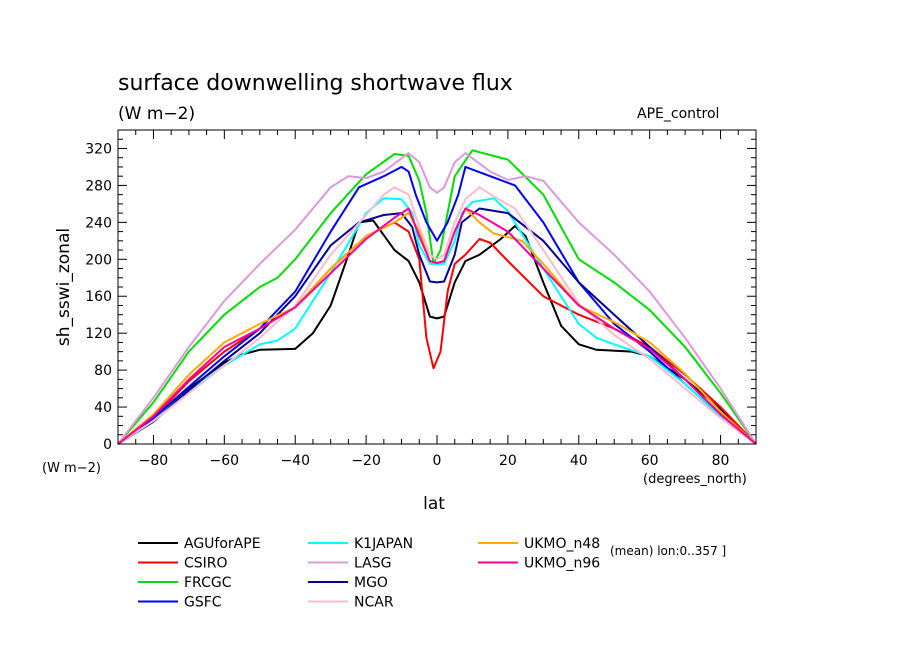 This screenshot has height=654, width=904. What do you see at coordinates (315, 83) in the screenshot?
I see `chart-title: surface downwelling shortwave flux` at bounding box center [315, 83].